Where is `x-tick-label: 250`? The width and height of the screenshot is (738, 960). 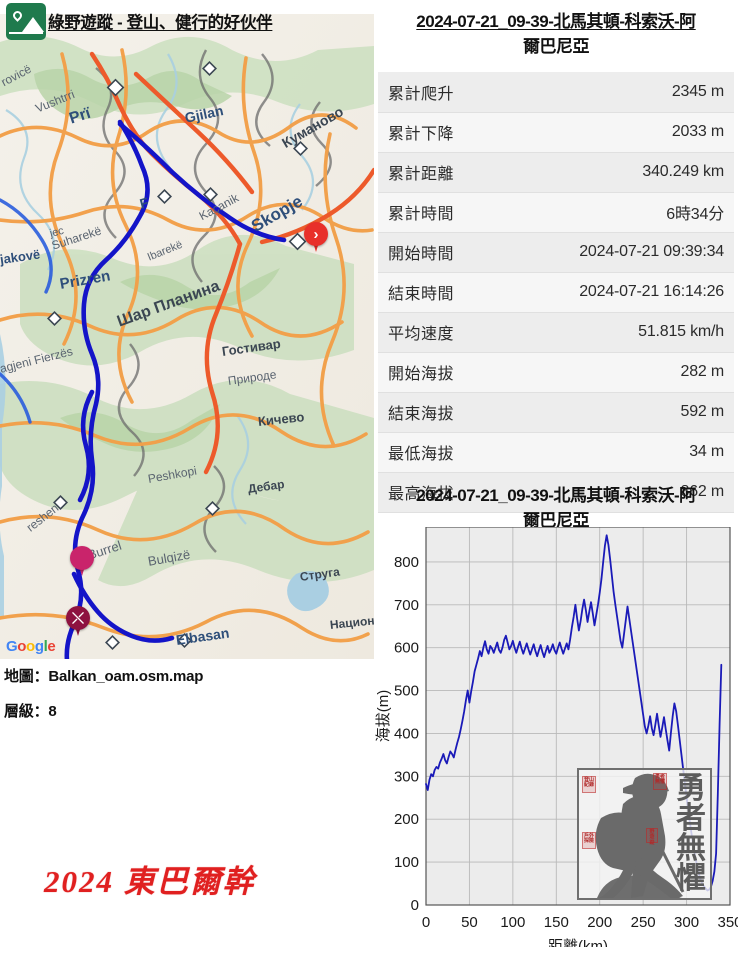
x-tick-label: 250 is located at coordinates (643, 922).